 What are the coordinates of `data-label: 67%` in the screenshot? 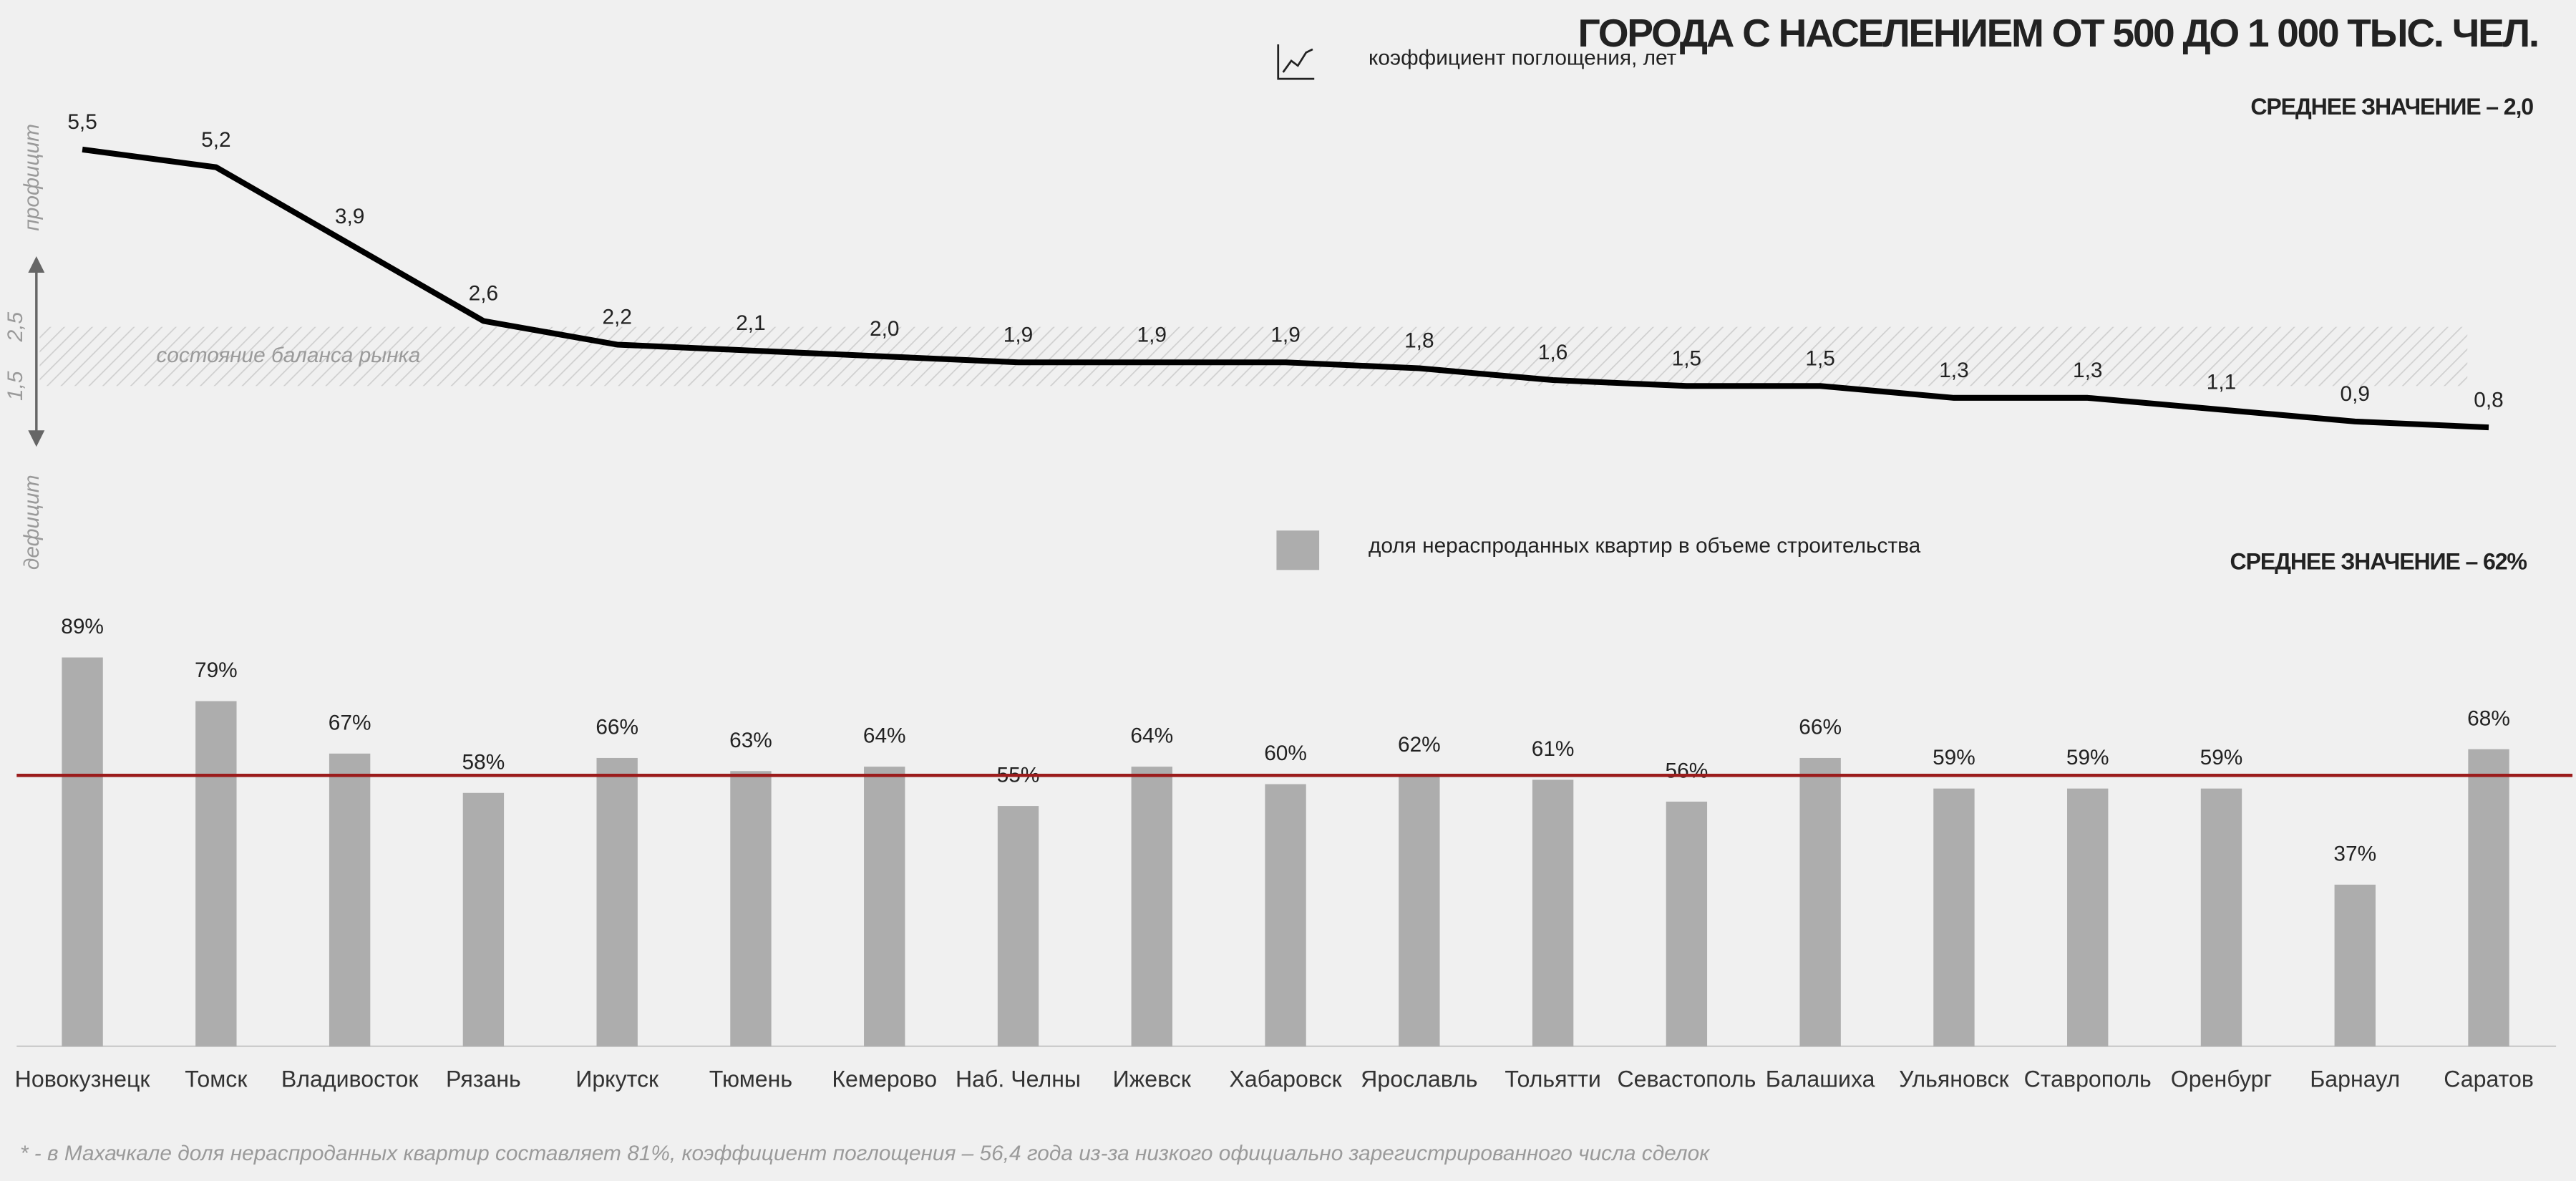 It's located at (350, 722).